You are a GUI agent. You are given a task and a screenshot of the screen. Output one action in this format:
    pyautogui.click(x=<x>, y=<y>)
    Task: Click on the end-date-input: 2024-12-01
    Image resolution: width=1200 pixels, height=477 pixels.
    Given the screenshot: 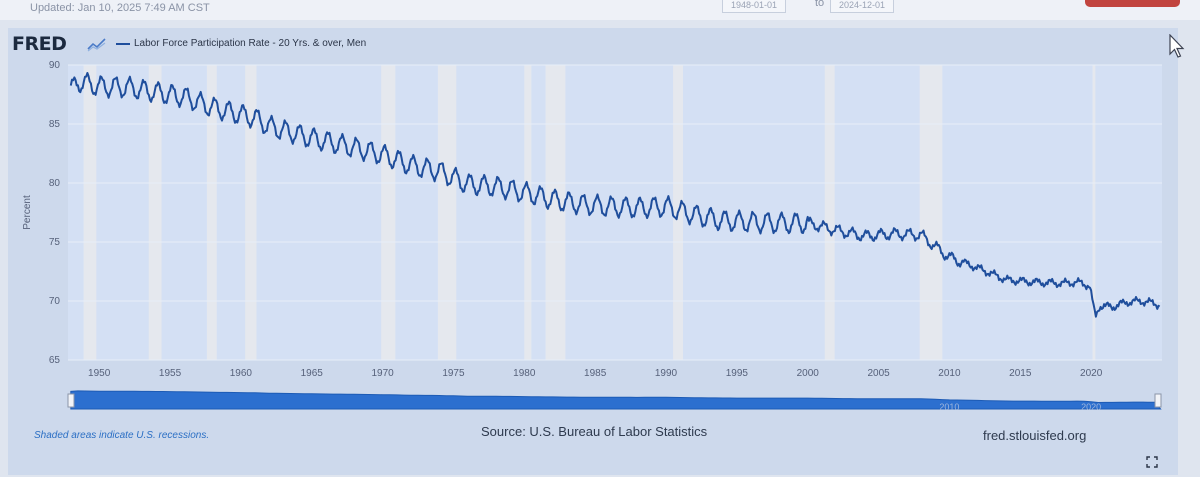 What is the action you would take?
    pyautogui.click(x=862, y=6)
    